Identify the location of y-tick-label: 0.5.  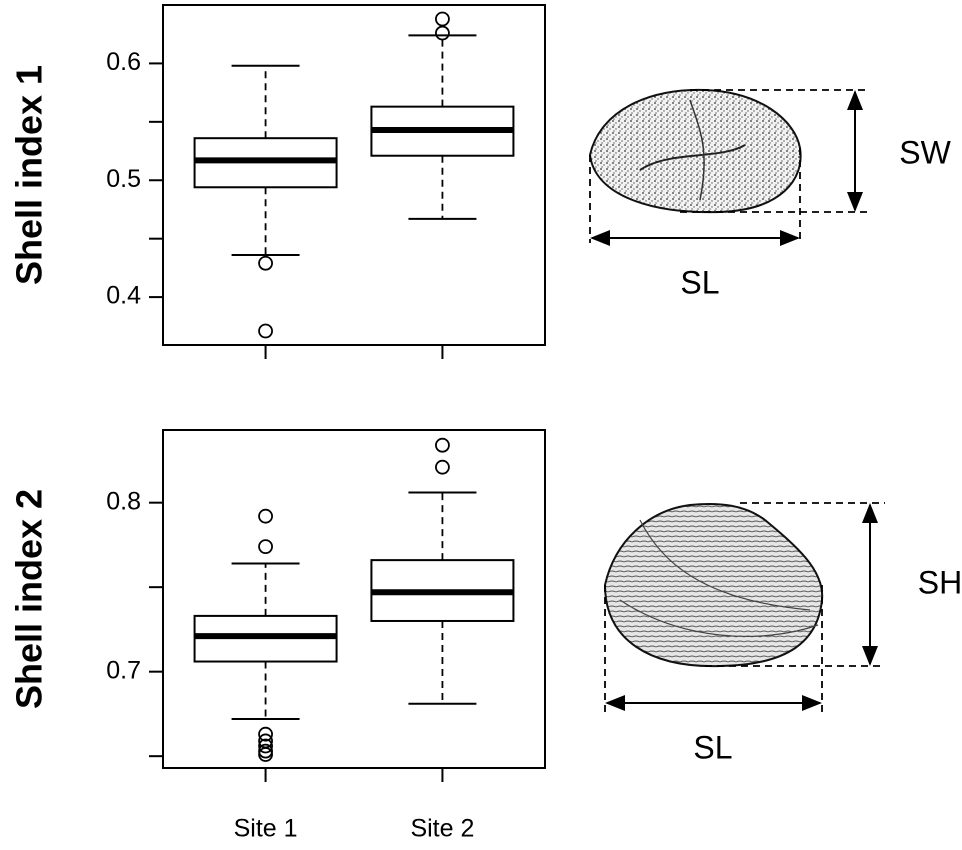
(123, 179).